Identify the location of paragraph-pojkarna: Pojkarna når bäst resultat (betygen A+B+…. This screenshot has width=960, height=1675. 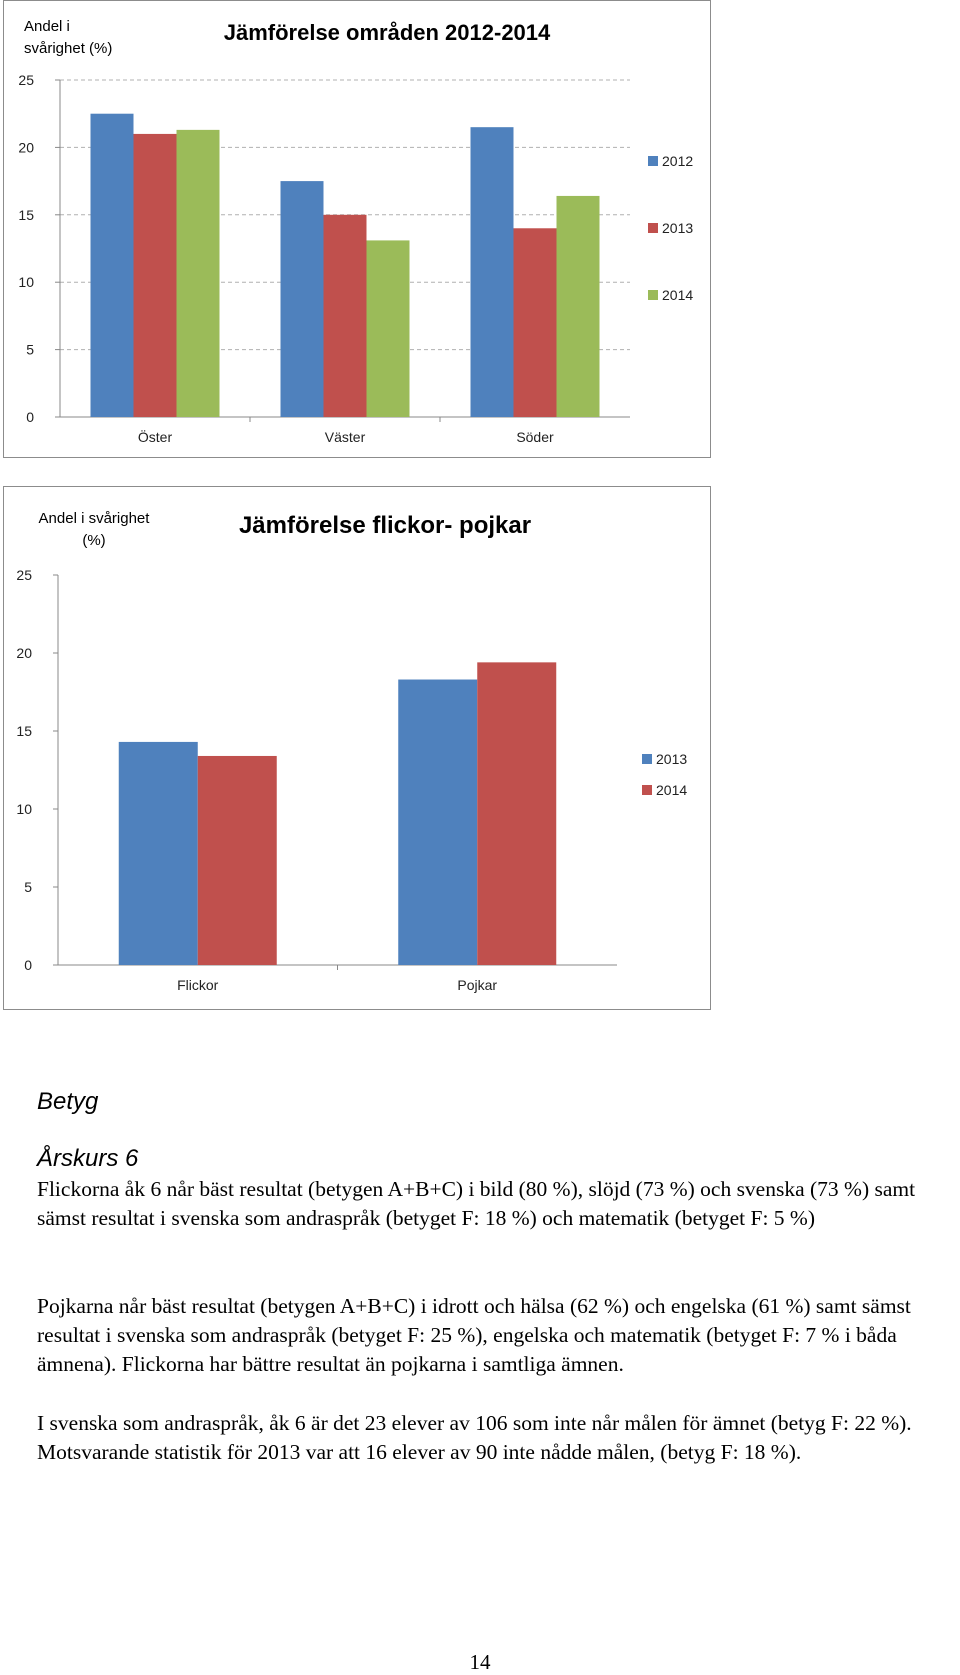
(474, 1335).